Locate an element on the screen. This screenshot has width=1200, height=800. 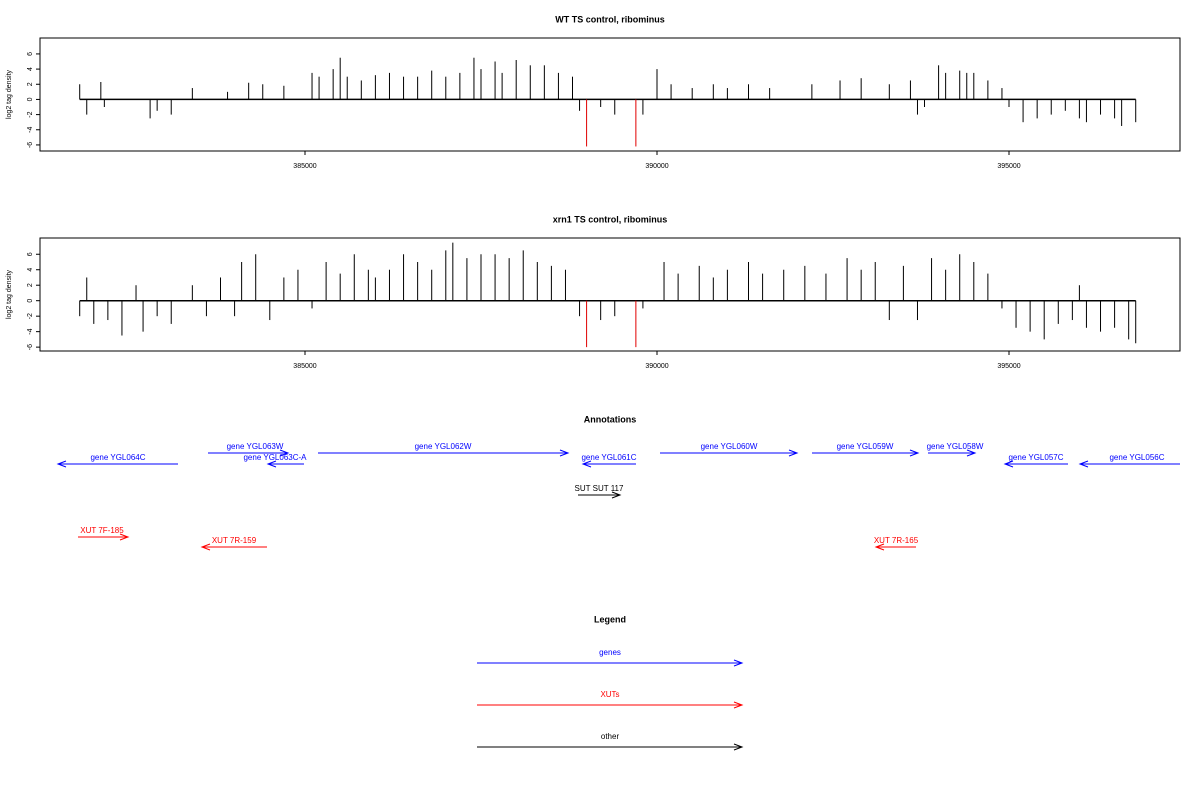
annotations-title: Annotations is located at coordinates (610, 419).